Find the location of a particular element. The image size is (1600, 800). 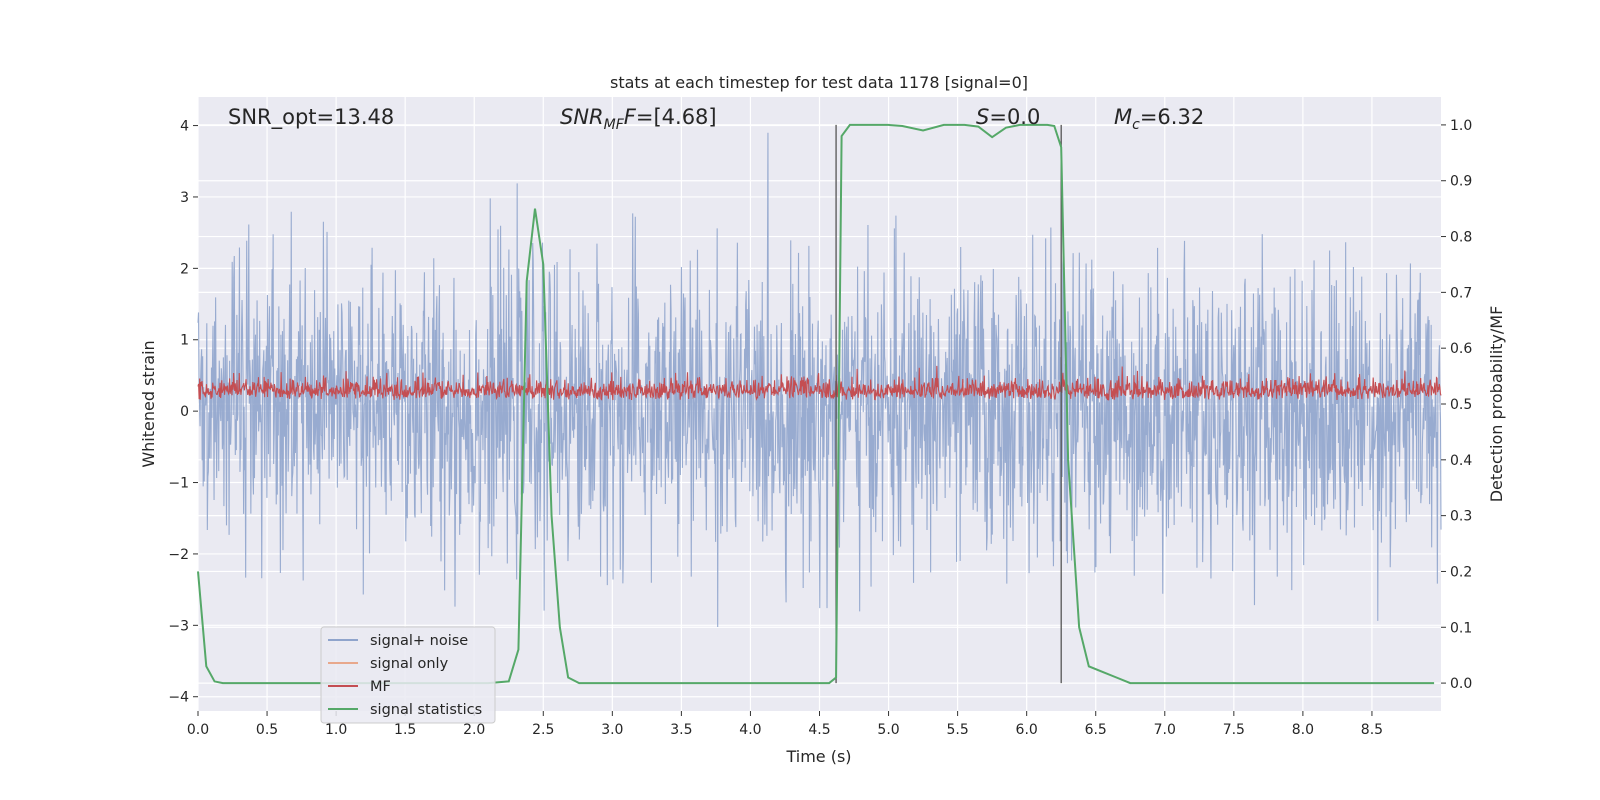

right-y-tick-label: 0.5 is located at coordinates (1461, 405).